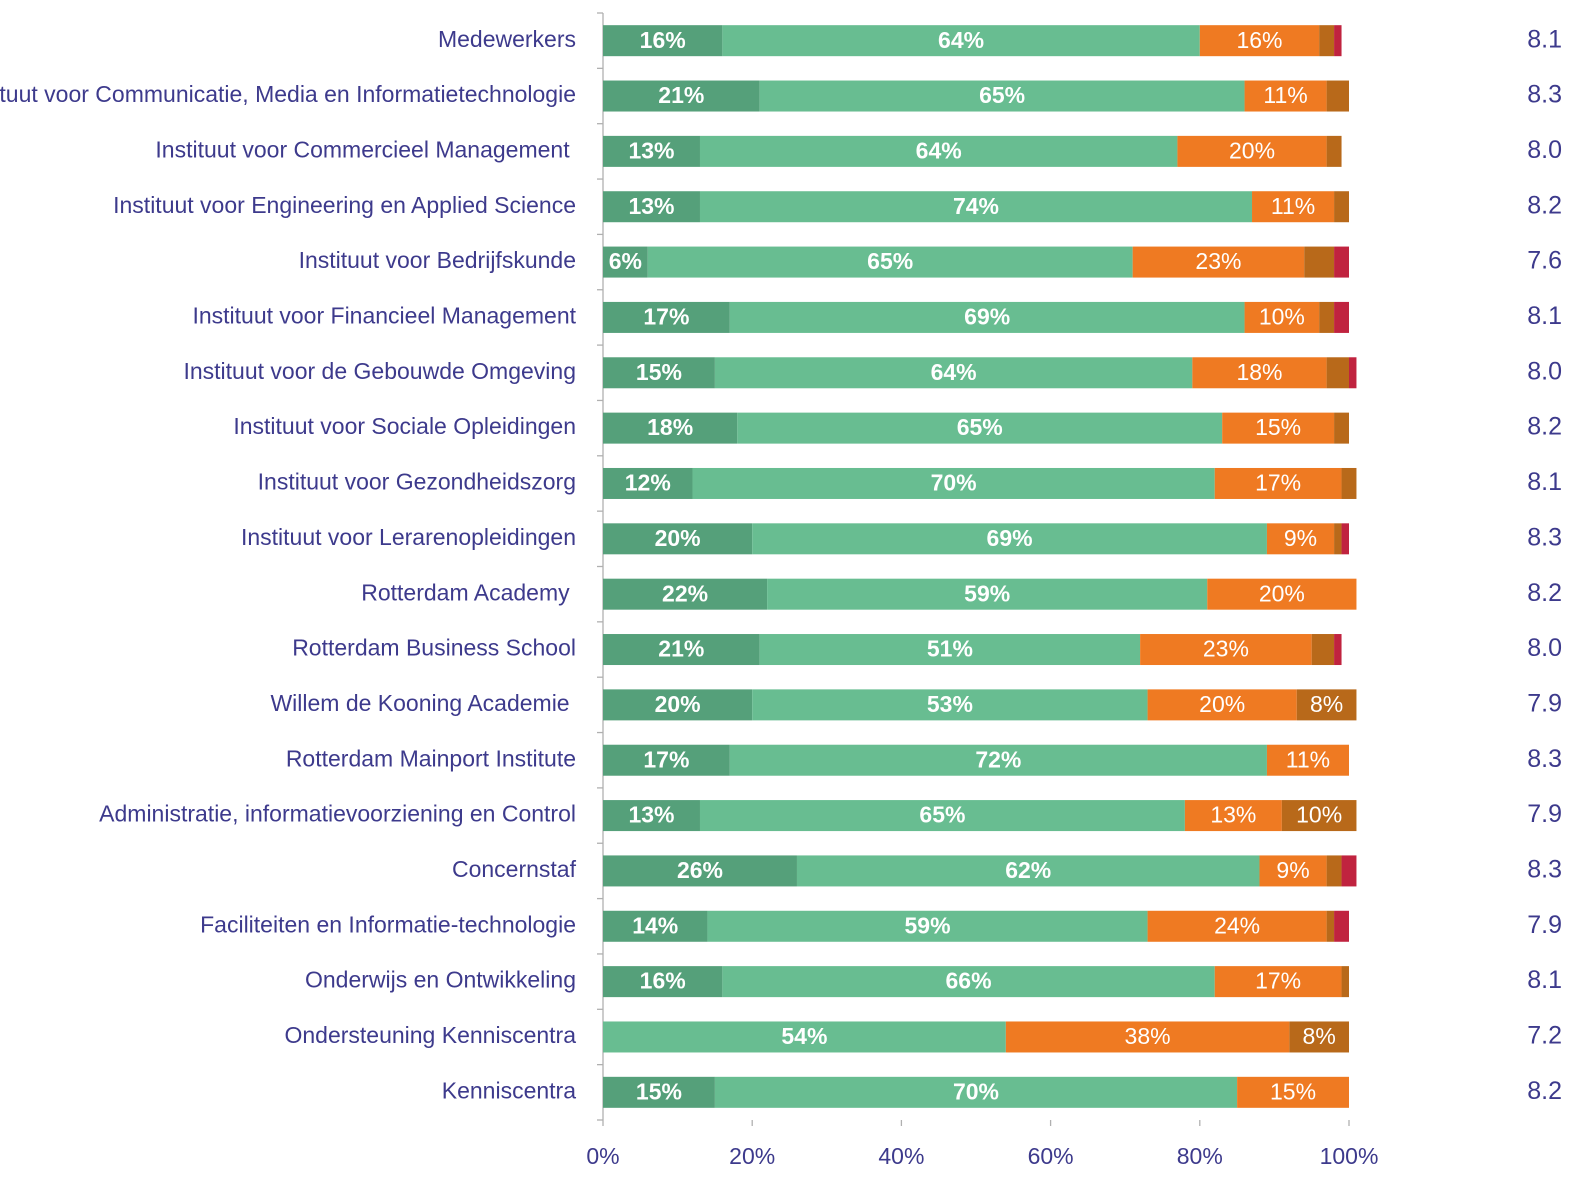 Image resolution: width=1596 pixels, height=1189 pixels. What do you see at coordinates (1237, 925) in the screenshot?
I see `value-label: 24%` at bounding box center [1237, 925].